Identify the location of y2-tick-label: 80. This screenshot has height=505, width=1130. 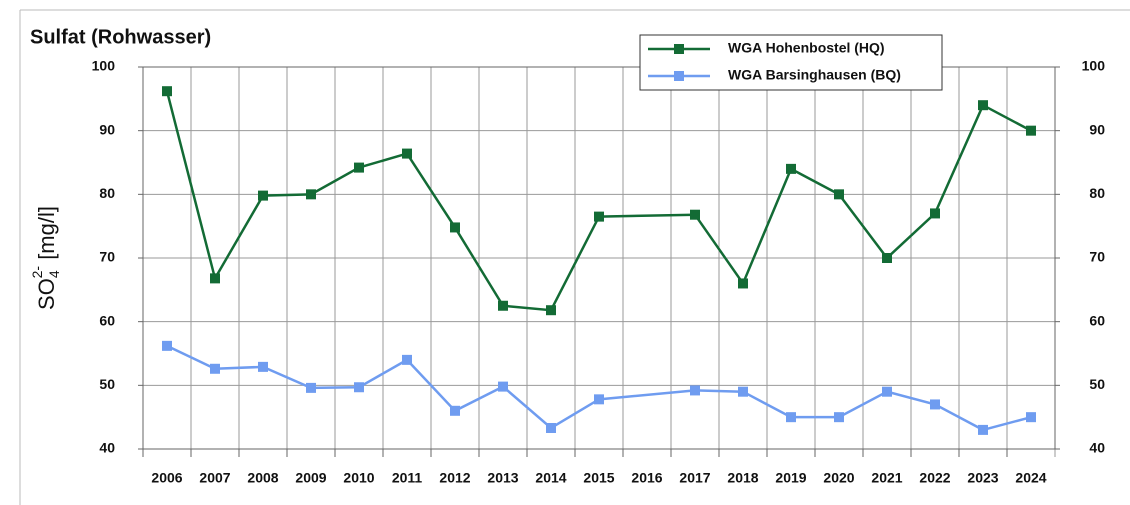
(1097, 193).